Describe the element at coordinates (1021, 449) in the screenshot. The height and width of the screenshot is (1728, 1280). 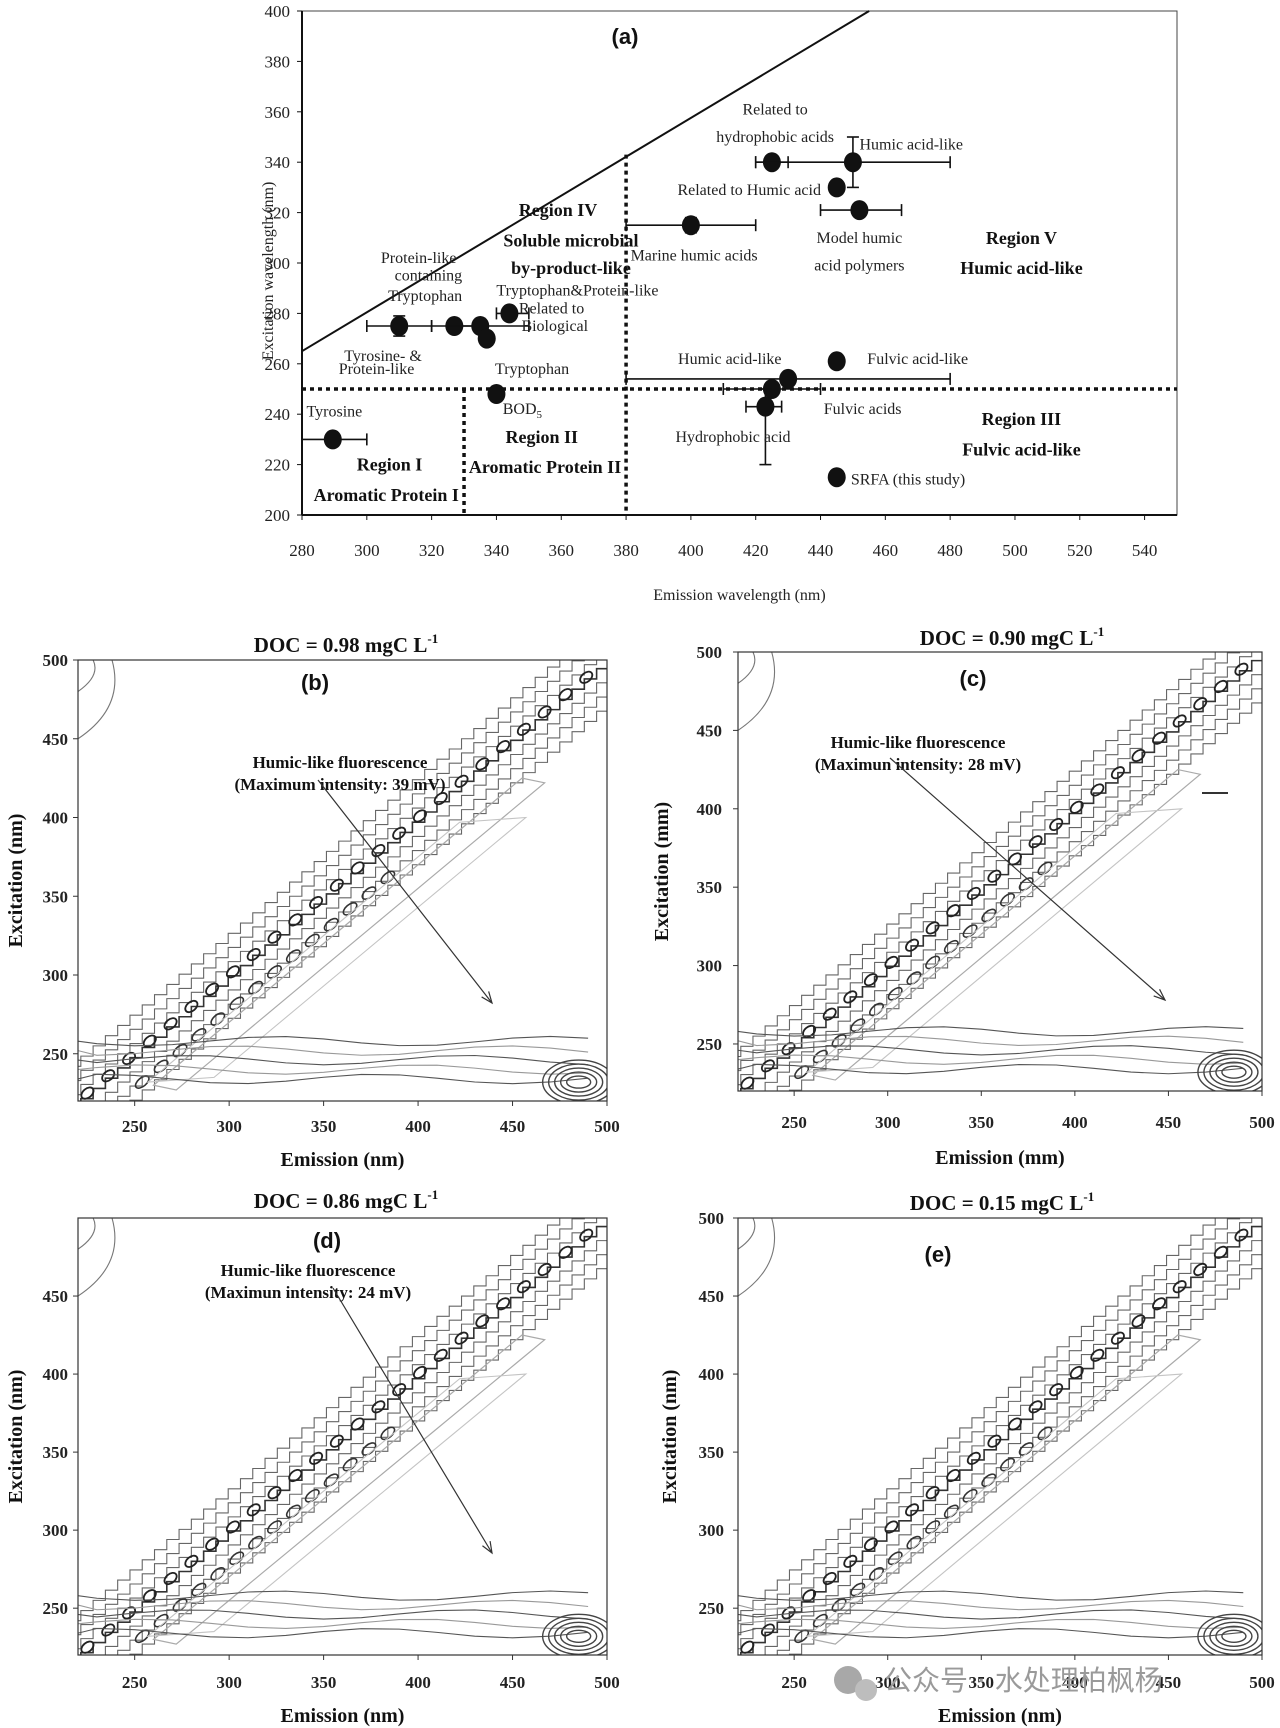
I see `region-label: Fulvic acid-like` at that location.